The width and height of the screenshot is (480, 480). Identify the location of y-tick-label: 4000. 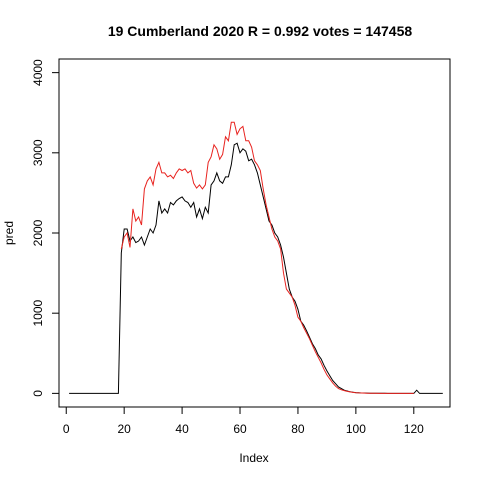
(38, 72).